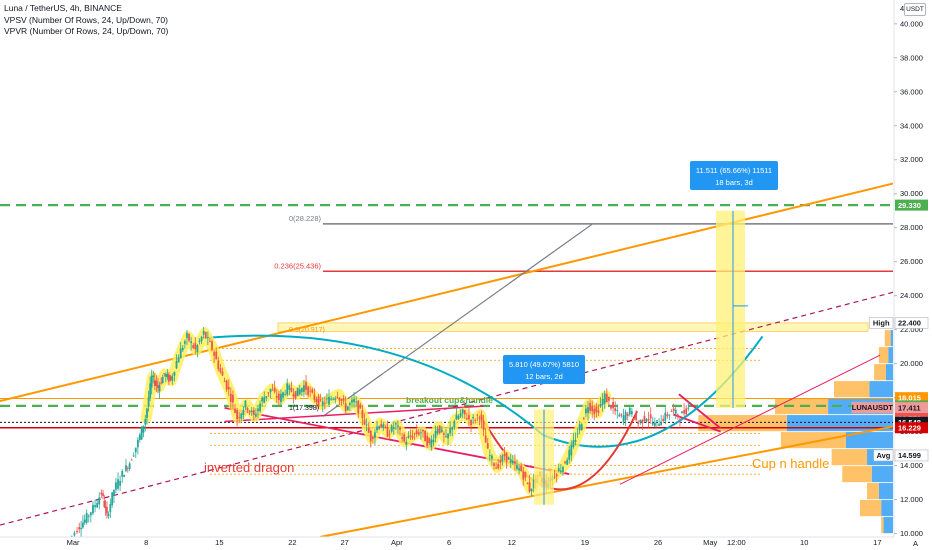  What do you see at coordinates (911, 465) in the screenshot?
I see `y-tick-label: 14.000` at bounding box center [911, 465].